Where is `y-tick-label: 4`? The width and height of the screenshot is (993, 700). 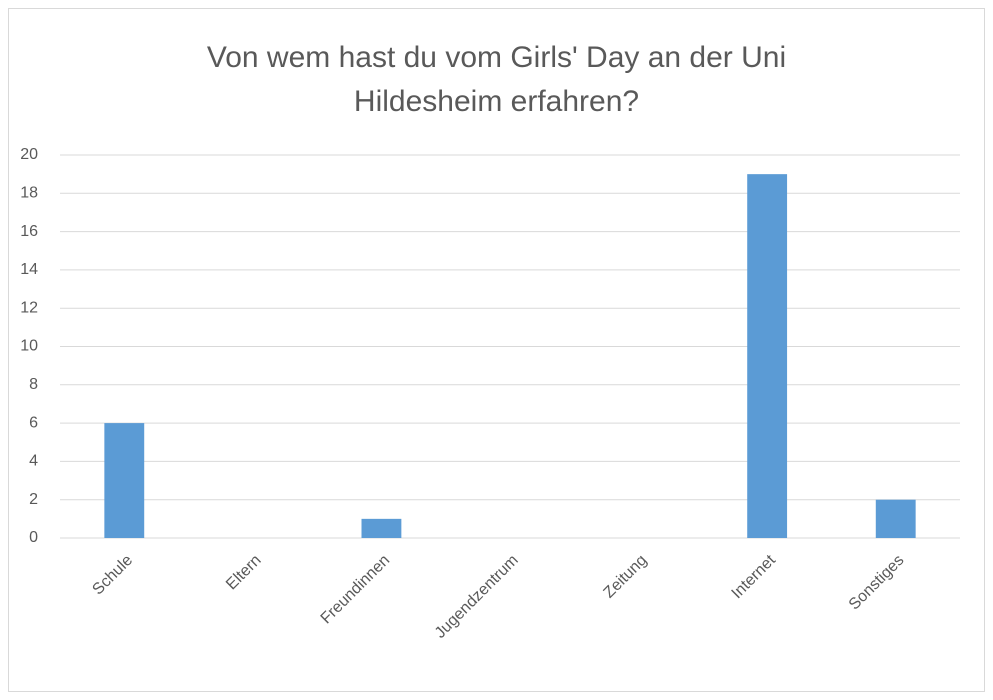 y-tick-label: 4 is located at coordinates (33, 461).